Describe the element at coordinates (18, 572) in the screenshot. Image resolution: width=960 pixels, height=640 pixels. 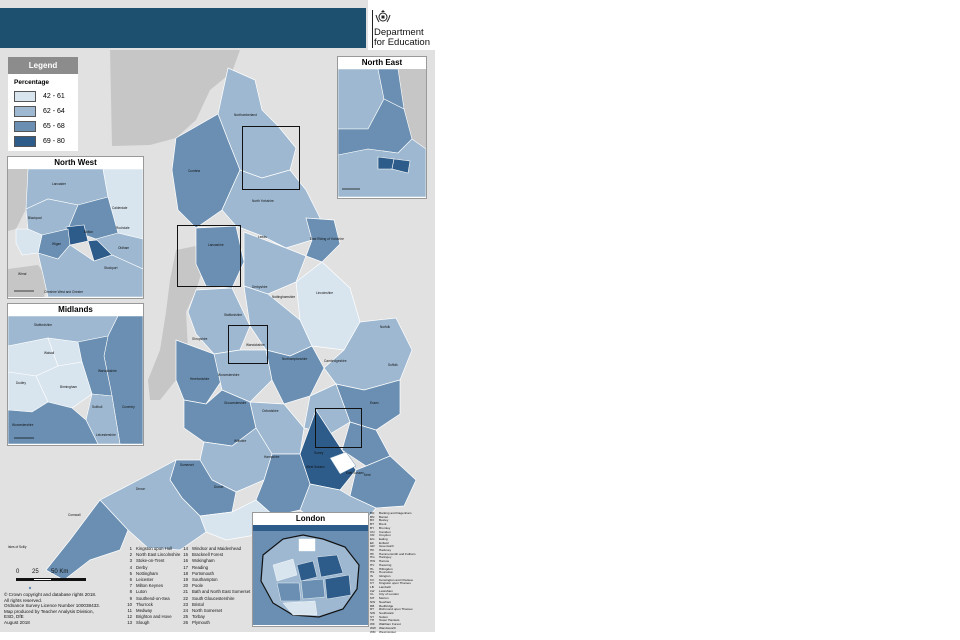
I see `scale-tick-0: 0` at that location.